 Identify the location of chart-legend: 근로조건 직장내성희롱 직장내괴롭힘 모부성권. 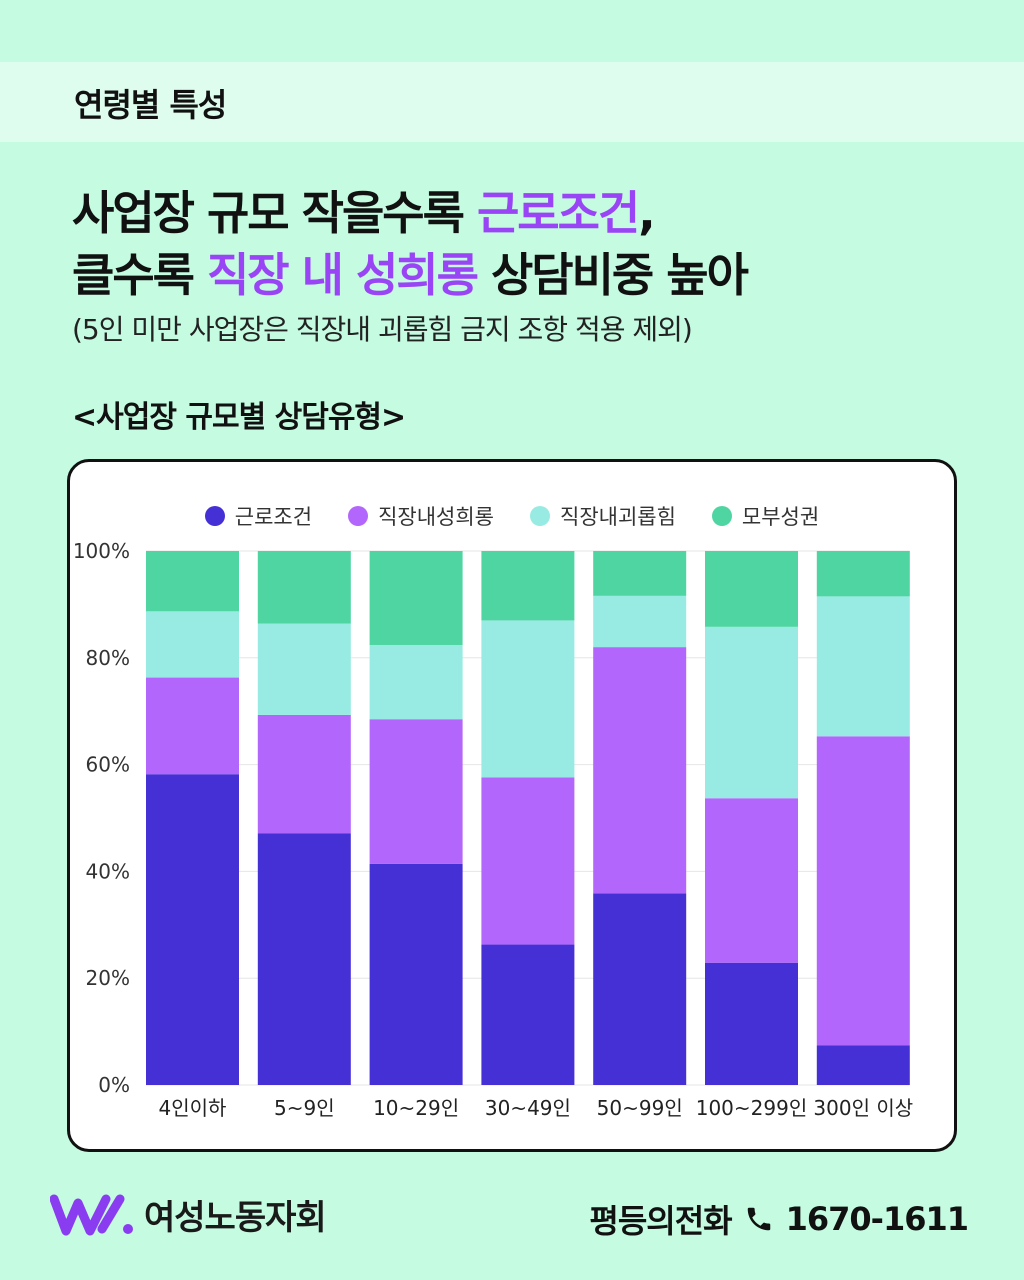
(512, 516).